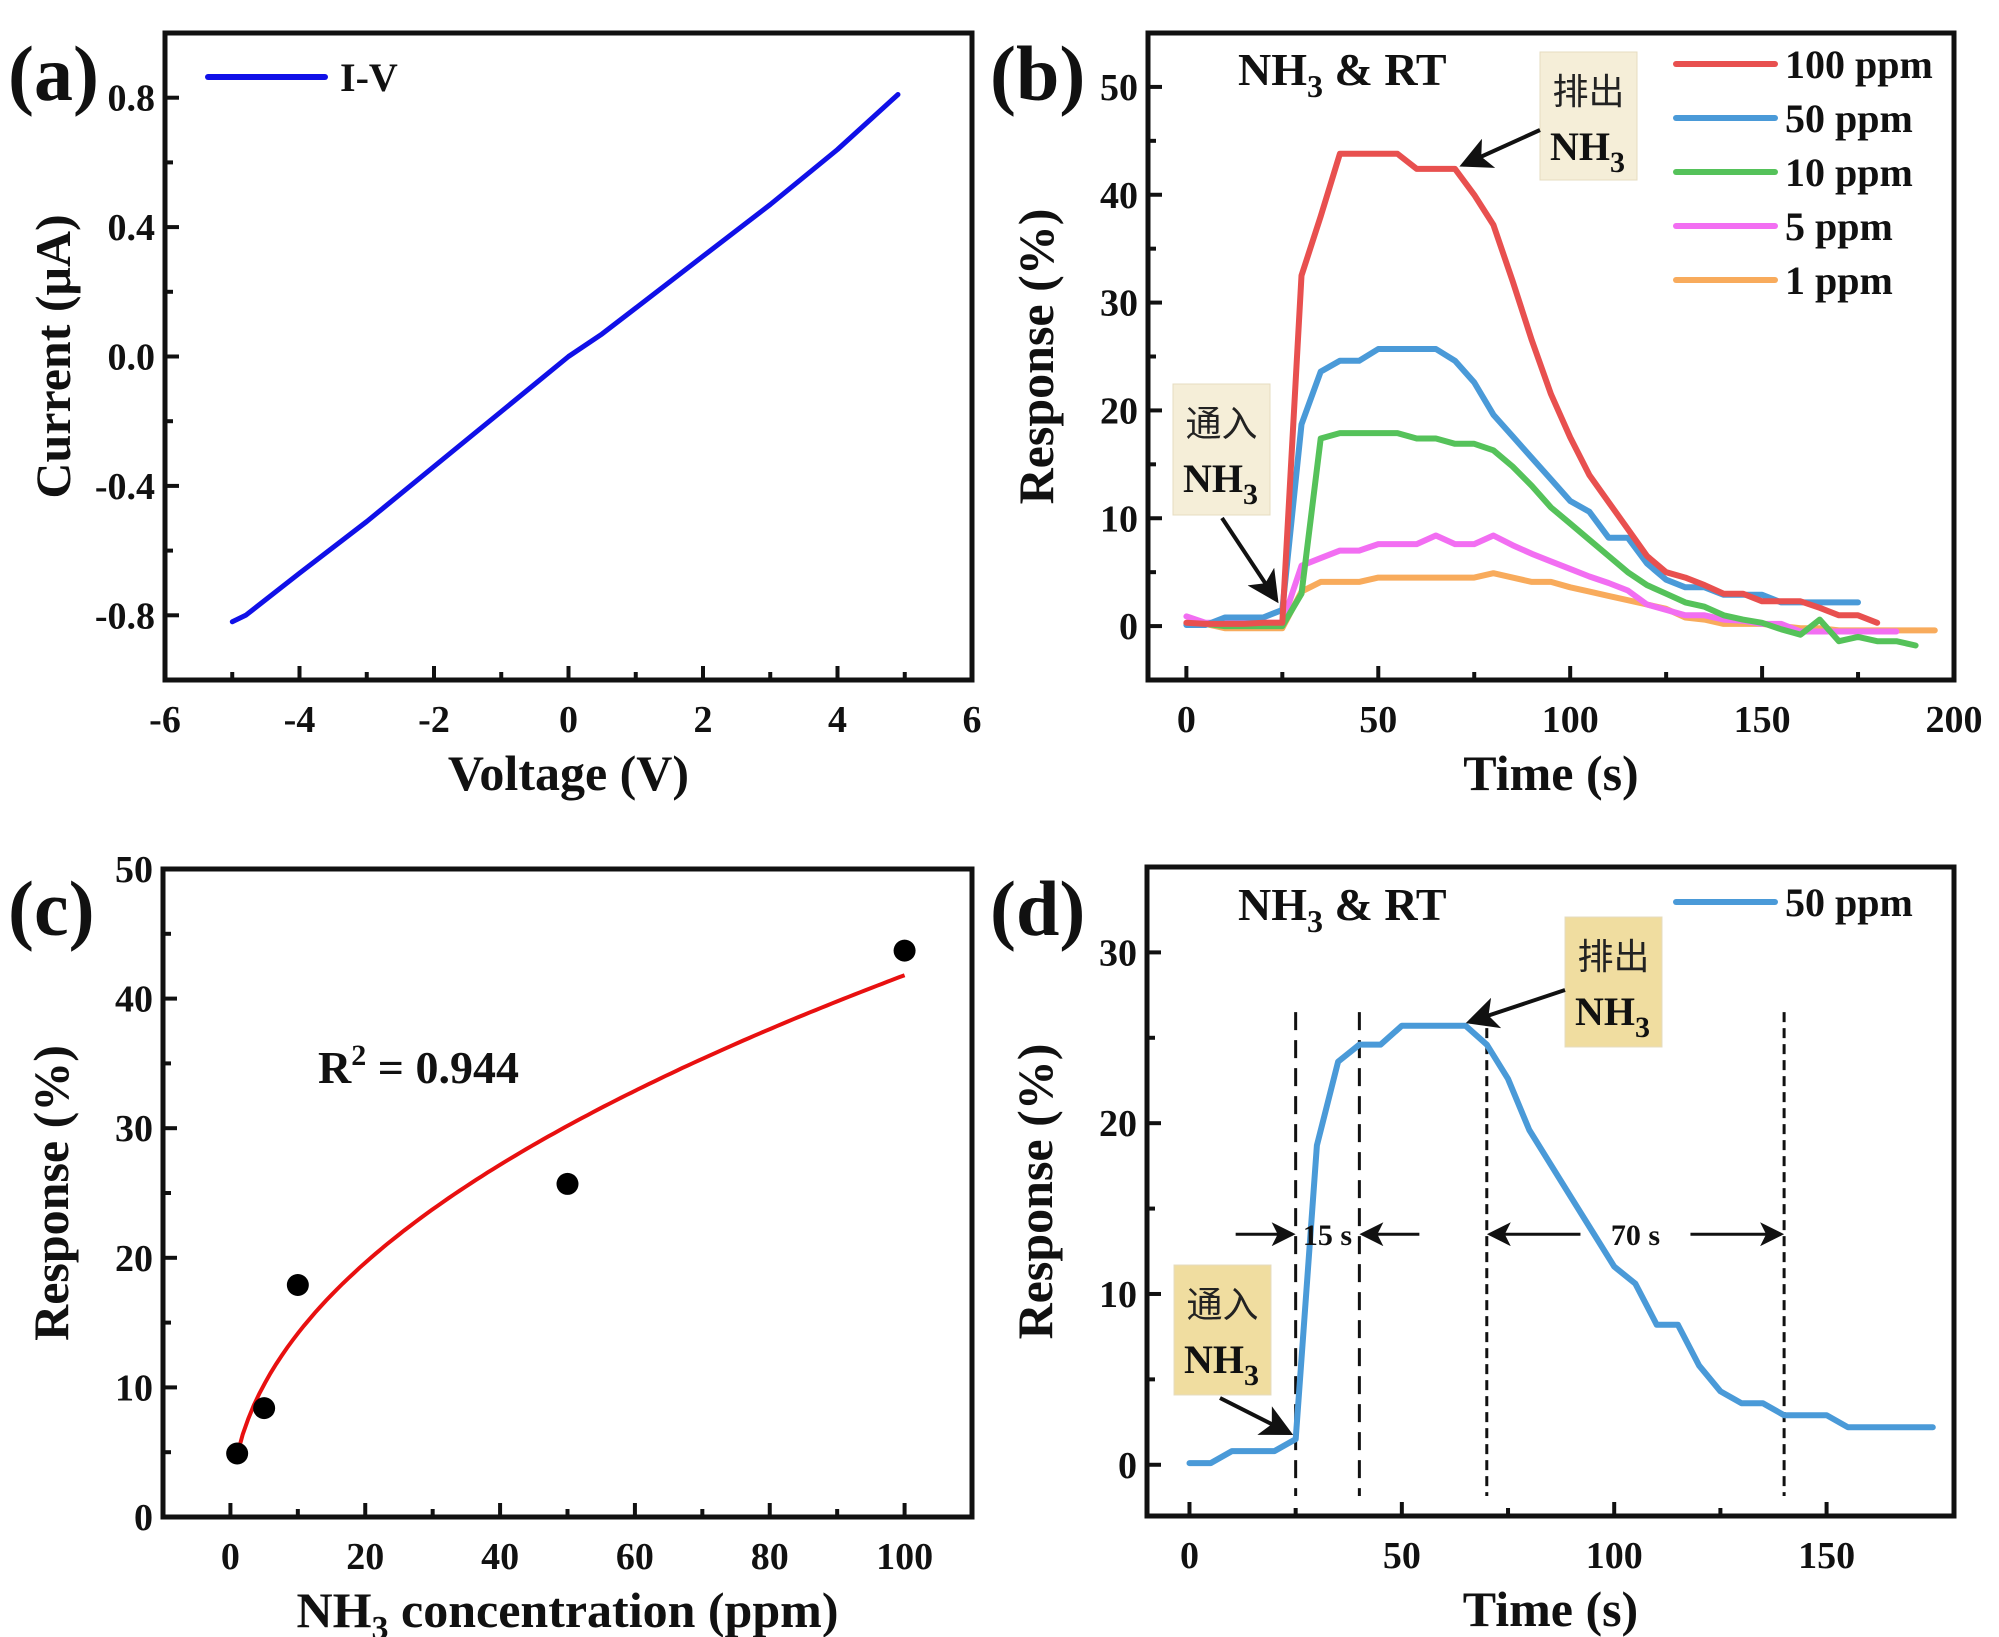 This screenshot has width=1999, height=1637. What do you see at coordinates (837, 720) in the screenshot?
I see `x-tick-label: 4` at bounding box center [837, 720].